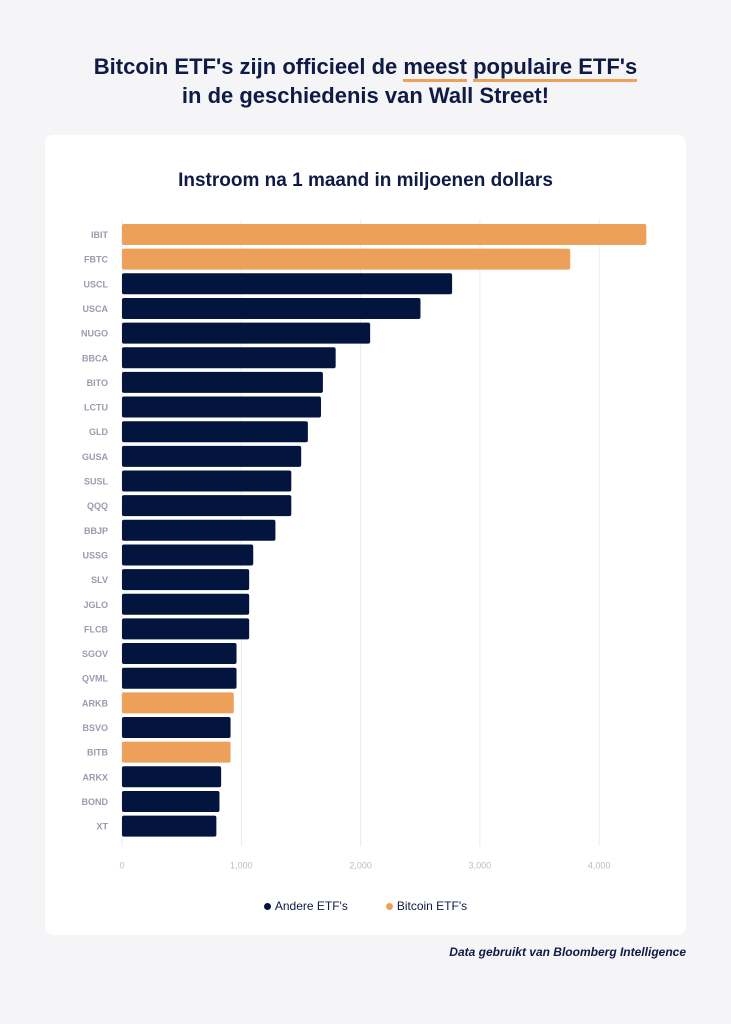 This screenshot has height=1024, width=731. Describe the element at coordinates (221, 407) in the screenshot. I see `bar-lctu` at that location.